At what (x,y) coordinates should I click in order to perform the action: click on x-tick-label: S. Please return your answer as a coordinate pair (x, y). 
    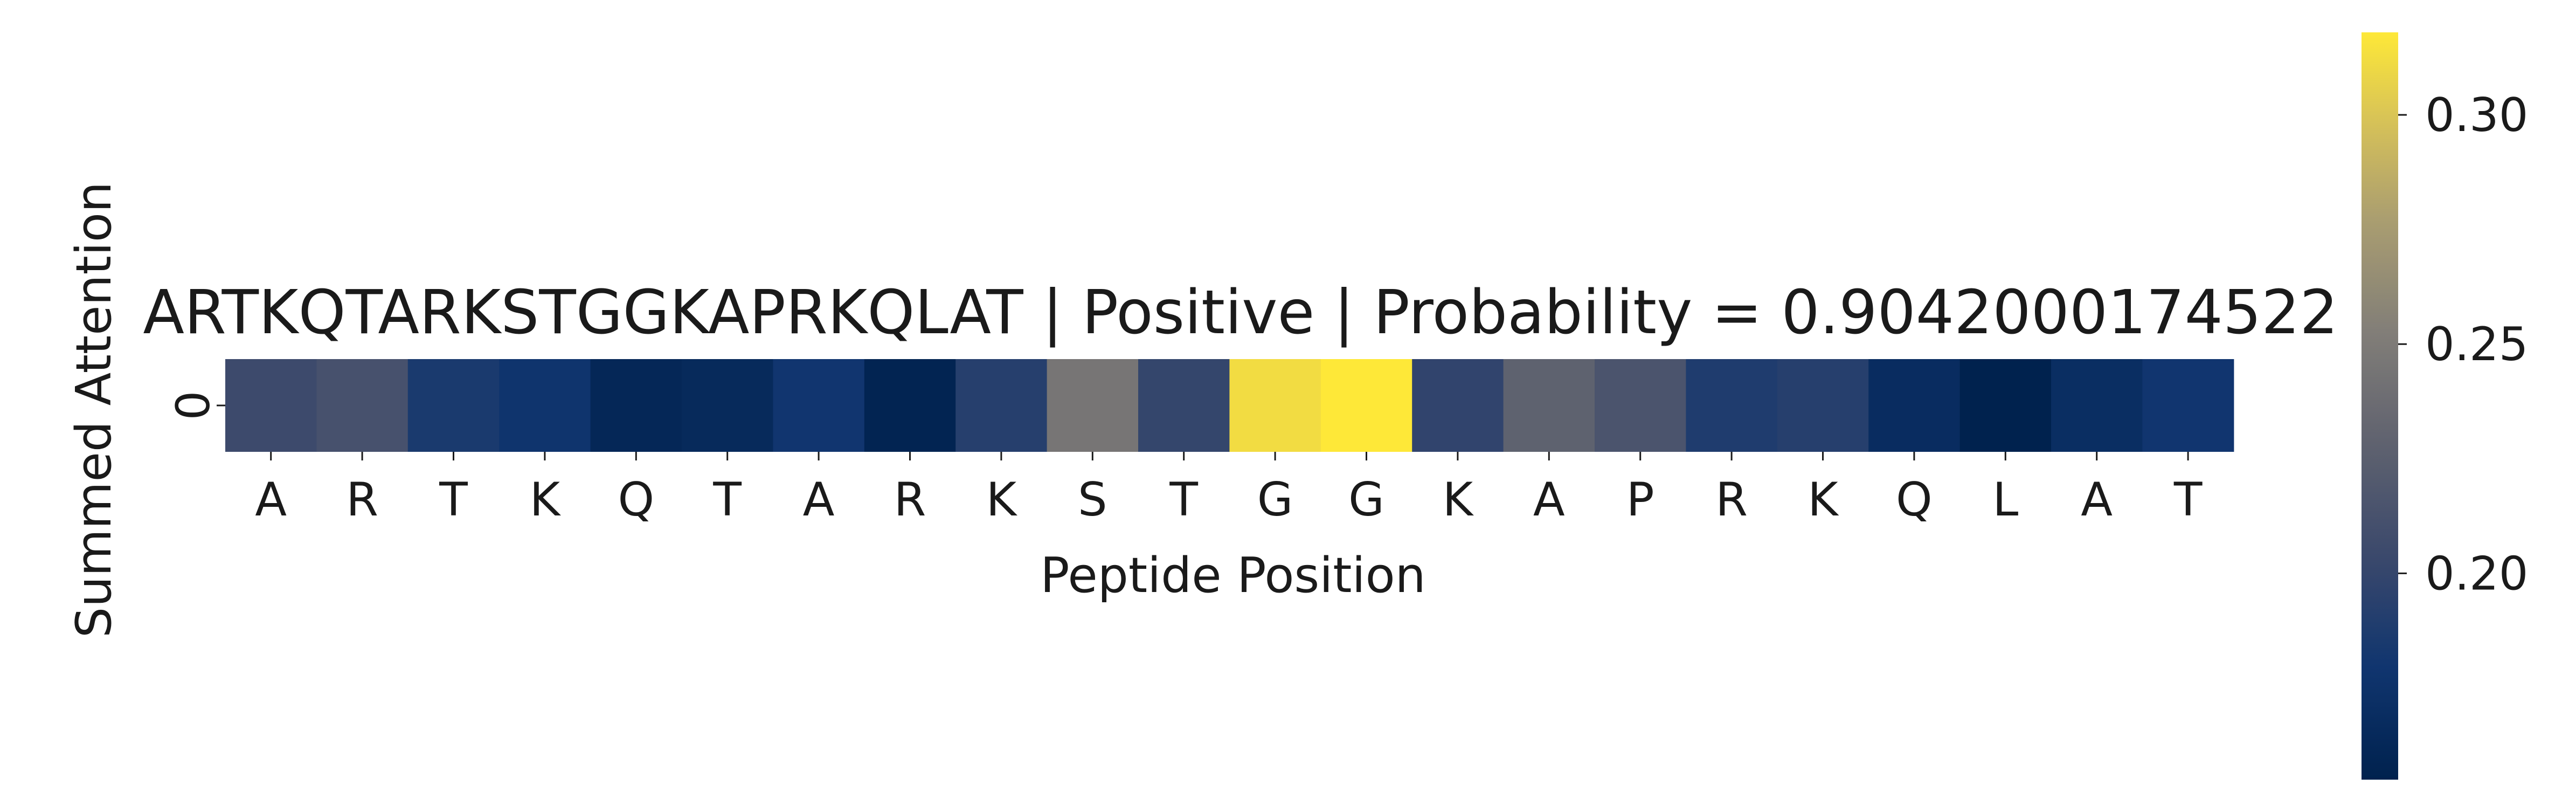
    Looking at the image, I should click on (1092, 500).